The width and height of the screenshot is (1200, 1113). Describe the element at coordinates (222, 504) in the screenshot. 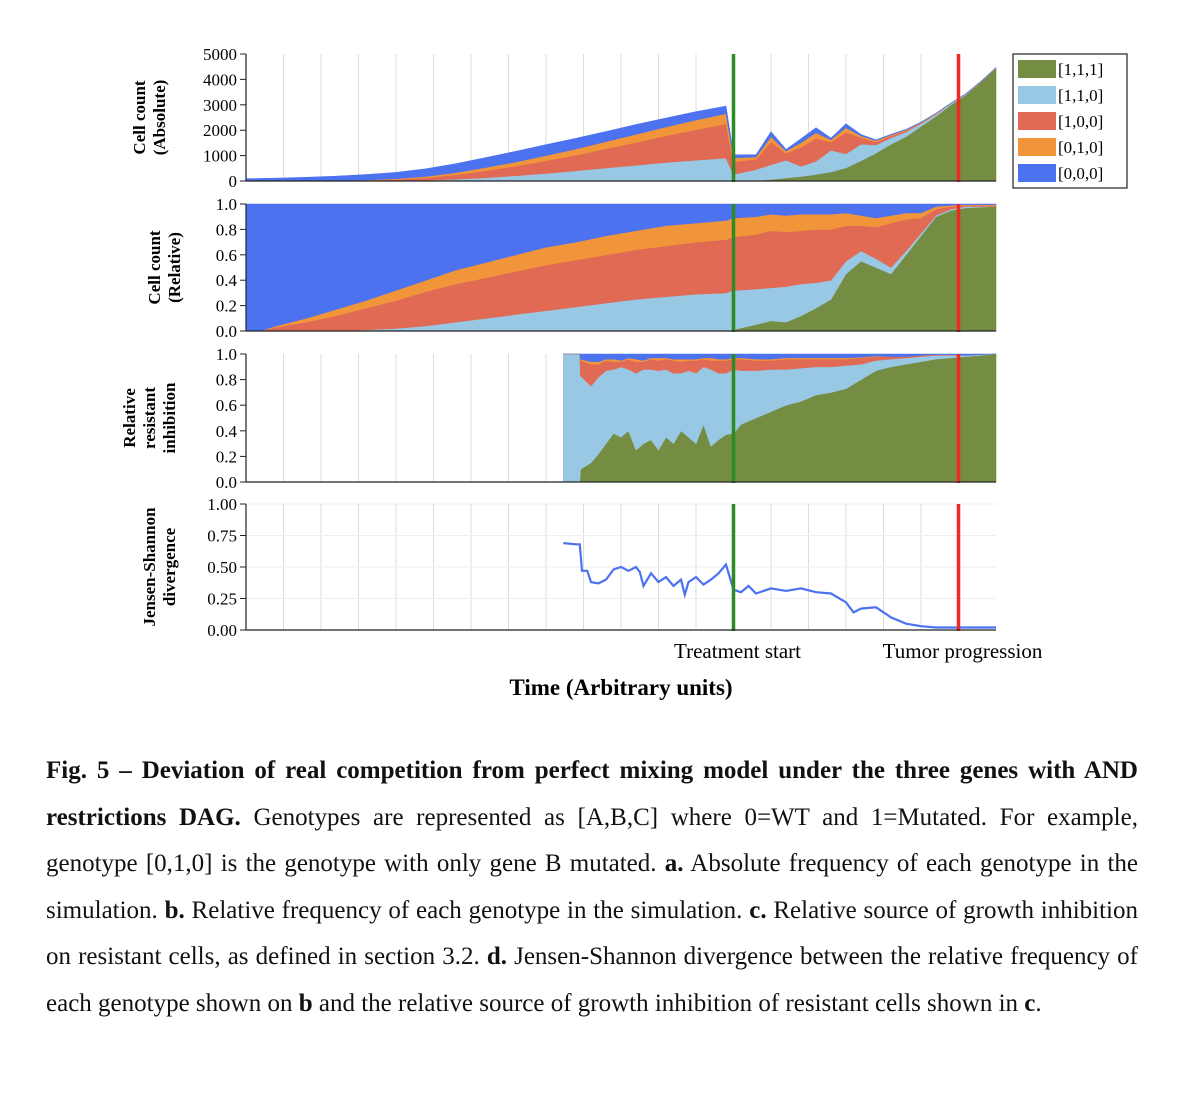

I see `y-tick-label: 1.00` at that location.